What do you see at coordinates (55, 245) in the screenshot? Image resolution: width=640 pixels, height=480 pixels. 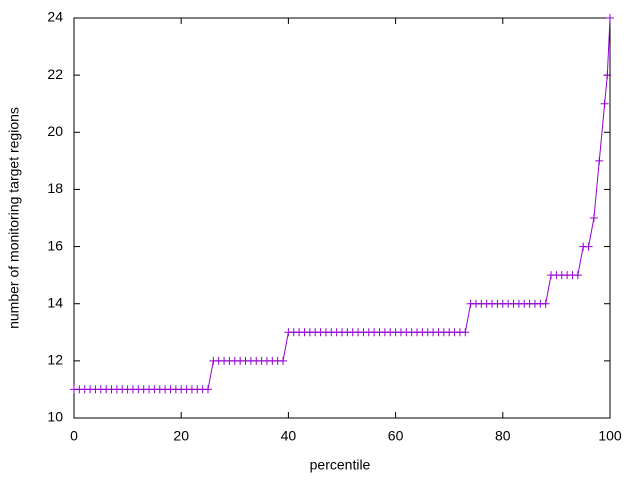 I see `y-tick-label: 16` at bounding box center [55, 245].